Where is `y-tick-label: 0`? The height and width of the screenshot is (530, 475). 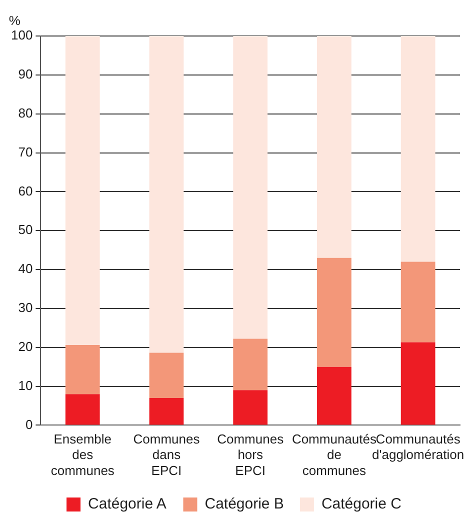
y-tick-label: 0 is located at coordinates (29, 424).